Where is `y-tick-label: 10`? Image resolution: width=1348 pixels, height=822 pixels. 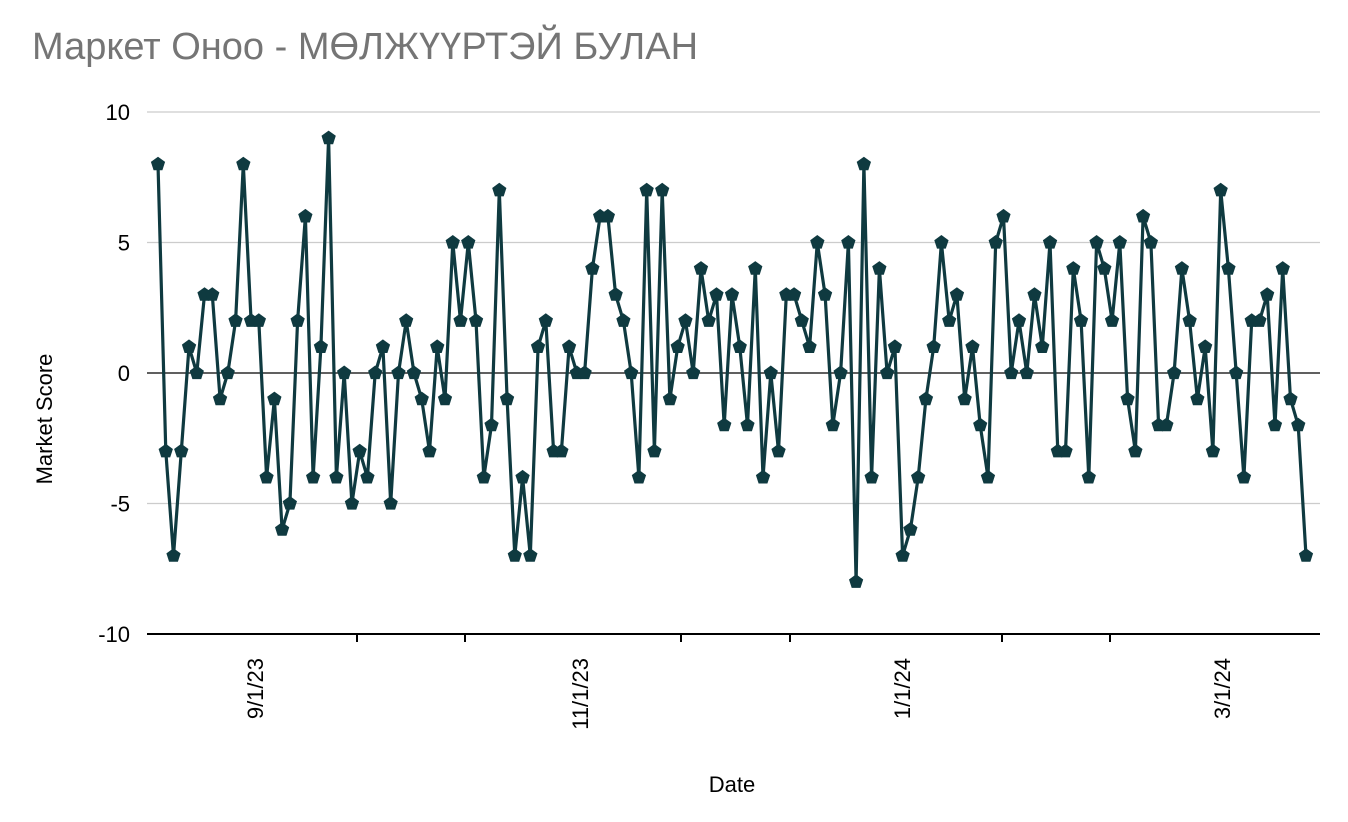
y-tick-label: 10 is located at coordinates (118, 112).